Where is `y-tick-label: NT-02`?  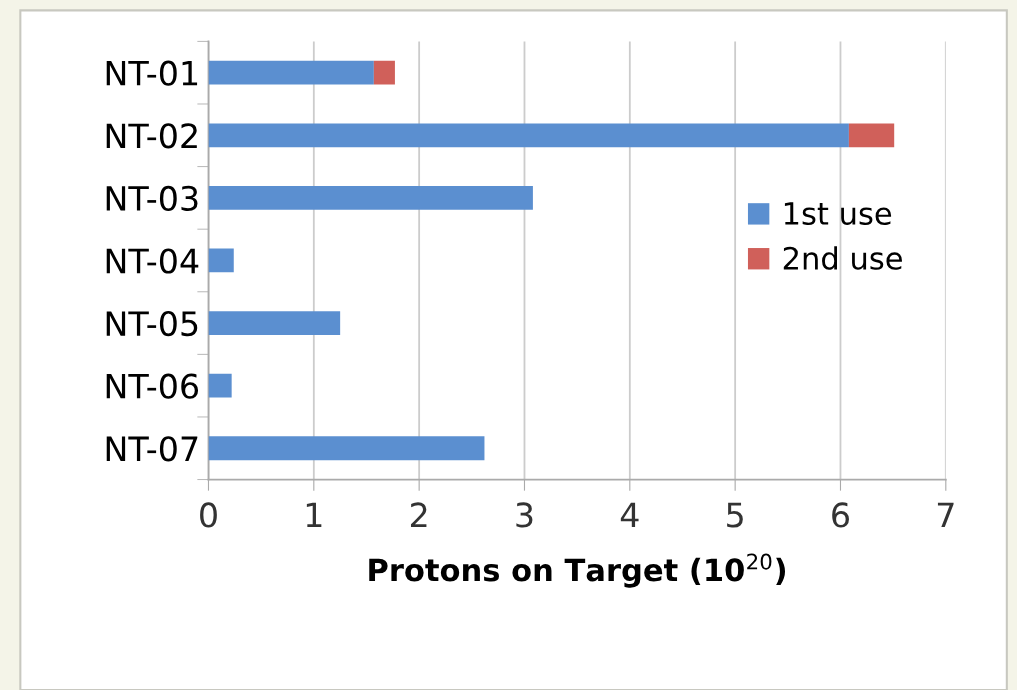 y-tick-label: NT-02 is located at coordinates (151, 136).